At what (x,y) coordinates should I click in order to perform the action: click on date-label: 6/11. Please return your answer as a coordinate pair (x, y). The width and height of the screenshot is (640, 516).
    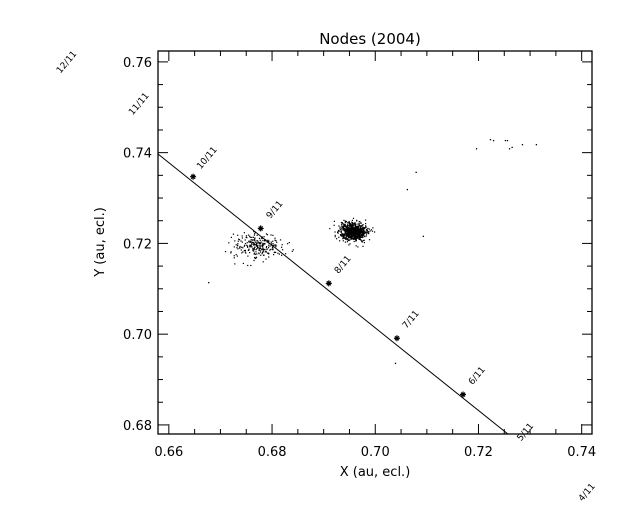
    Looking at the image, I should click on (477, 376).